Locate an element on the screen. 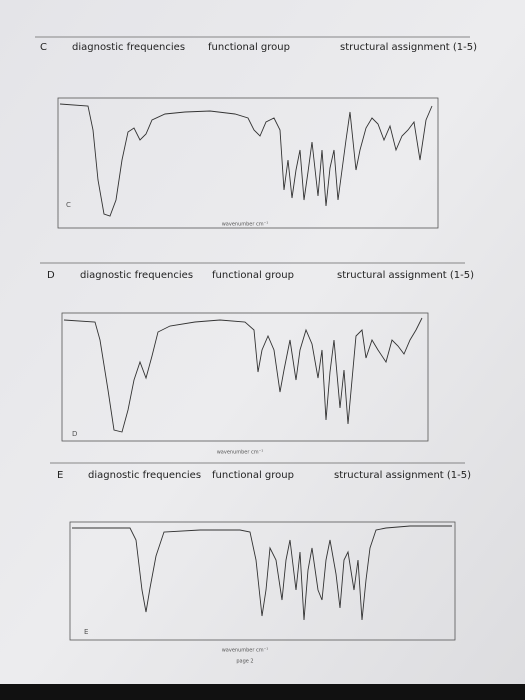 The height and width of the screenshot is (700, 525). section-letter: E is located at coordinates (60, 475).